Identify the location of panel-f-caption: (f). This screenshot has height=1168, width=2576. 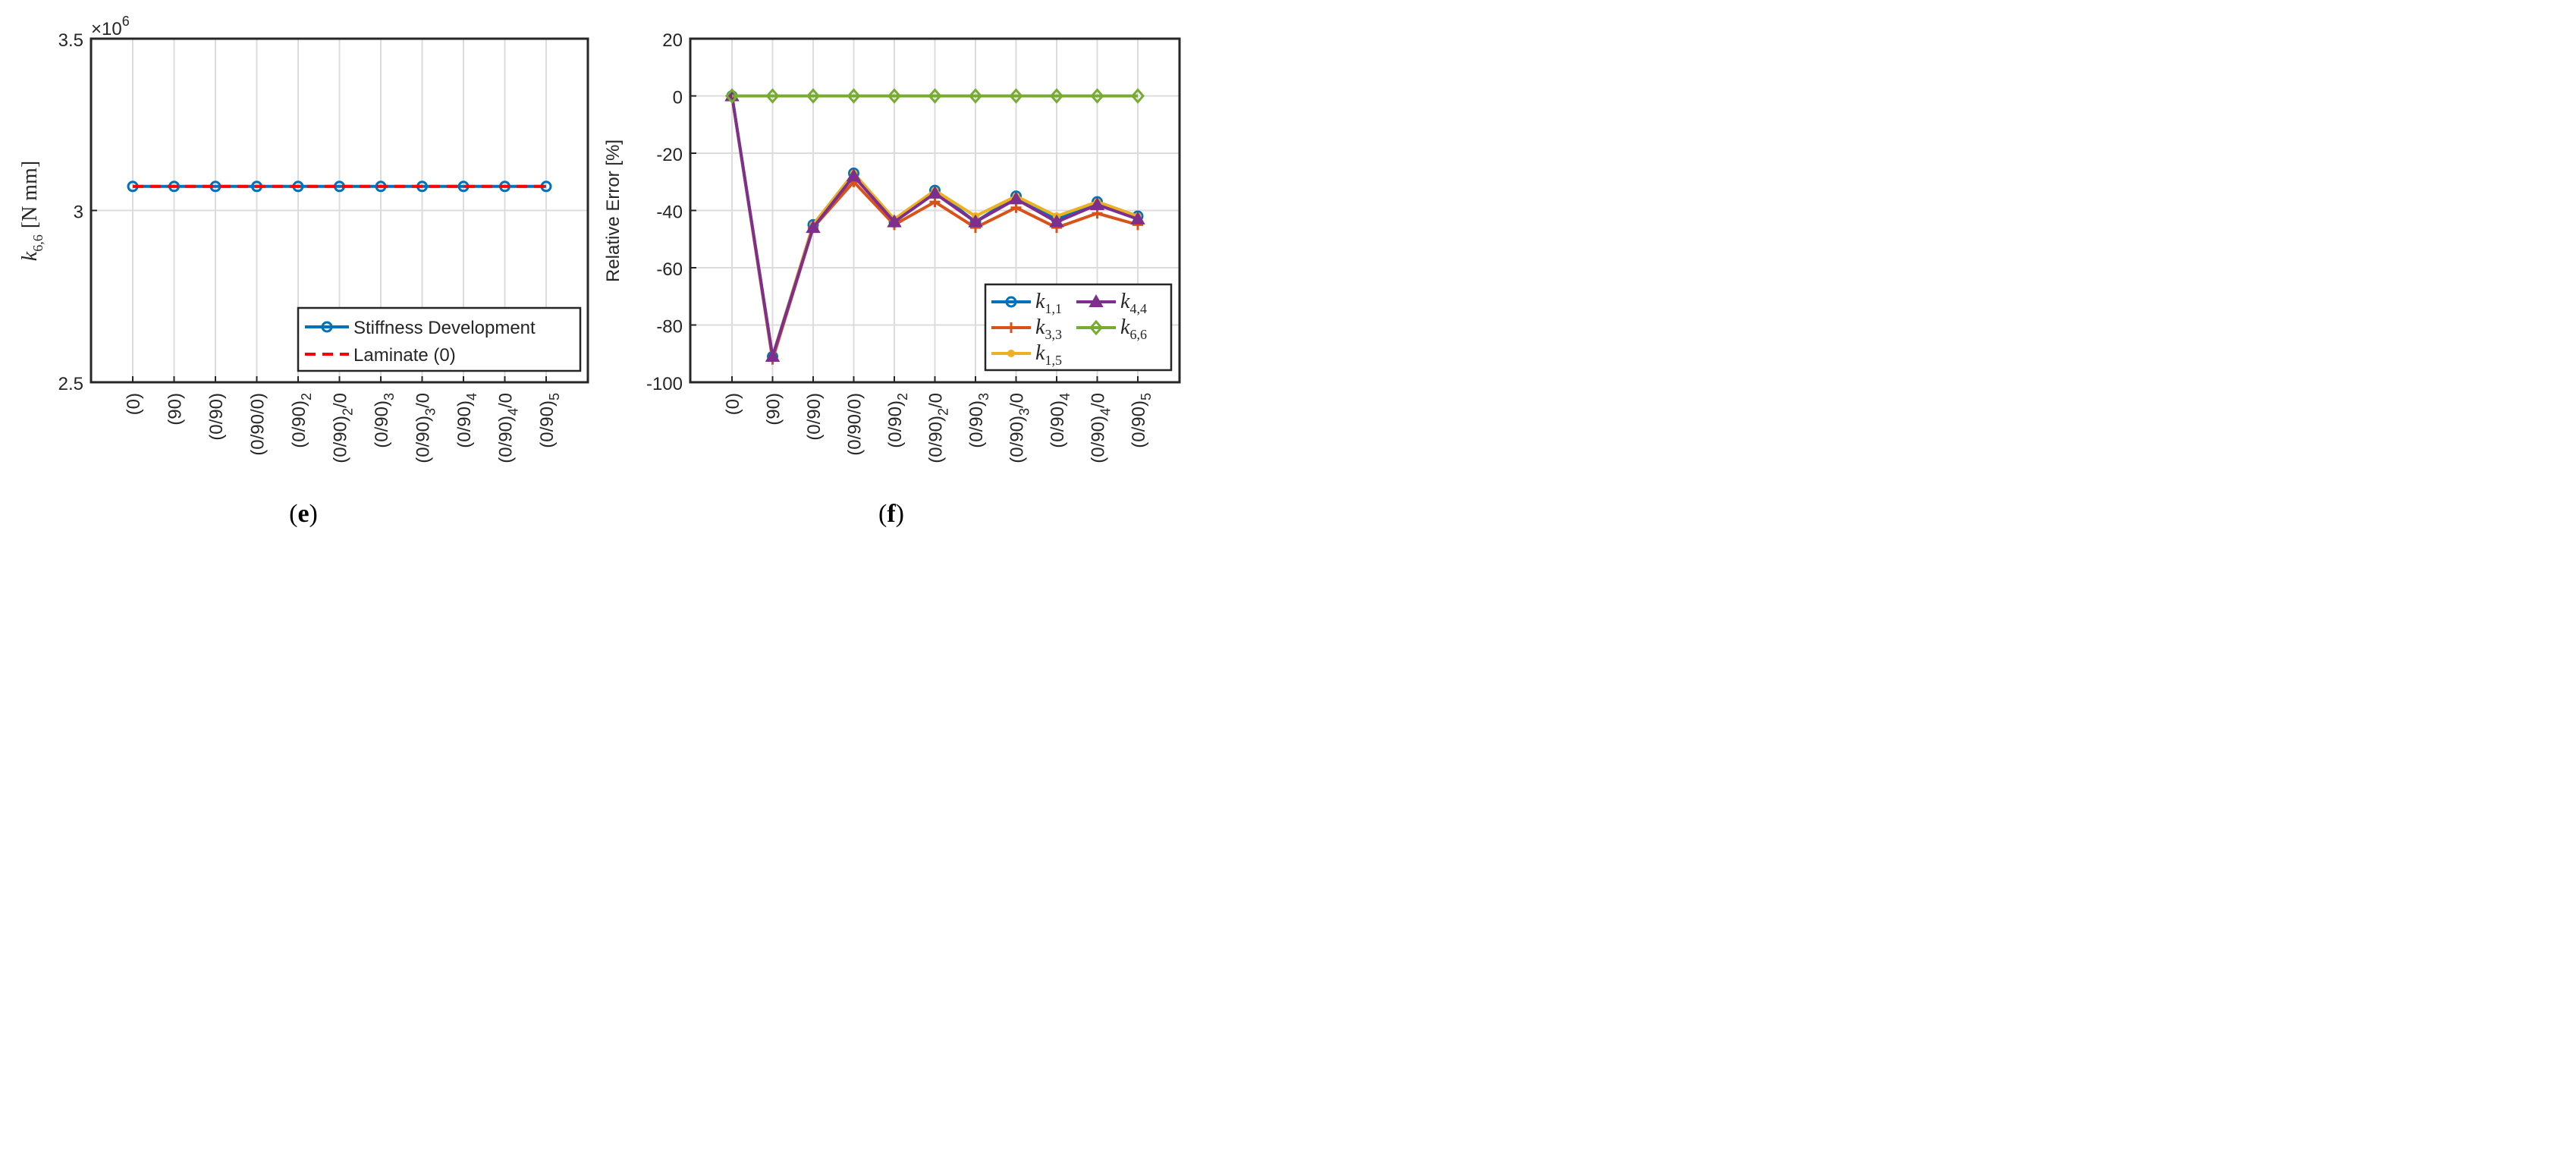
(891, 514).